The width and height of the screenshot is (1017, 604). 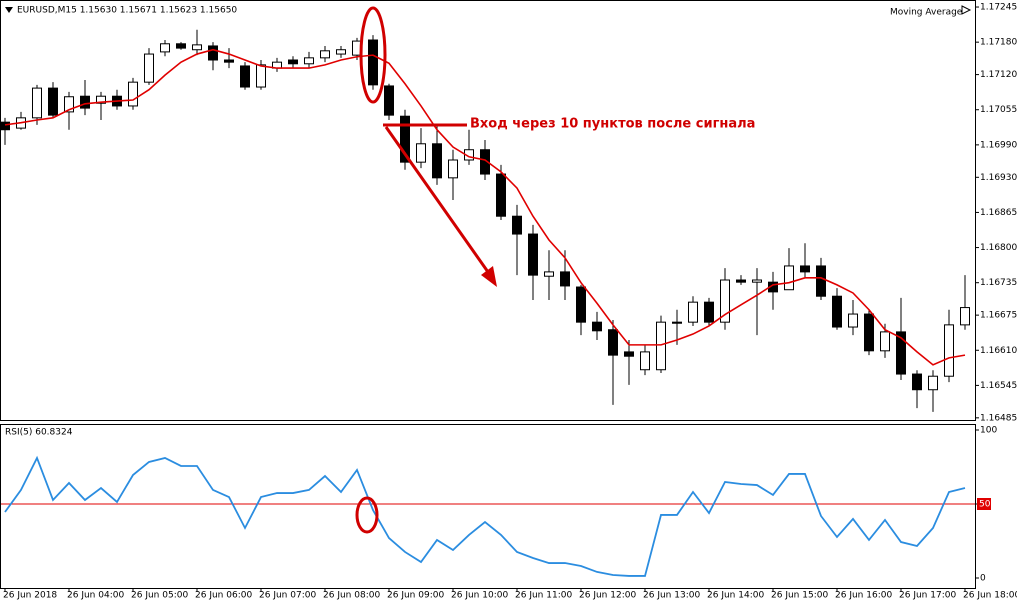 What do you see at coordinates (998, 178) in the screenshot?
I see `y-tick-label: 1.16930` at bounding box center [998, 178].